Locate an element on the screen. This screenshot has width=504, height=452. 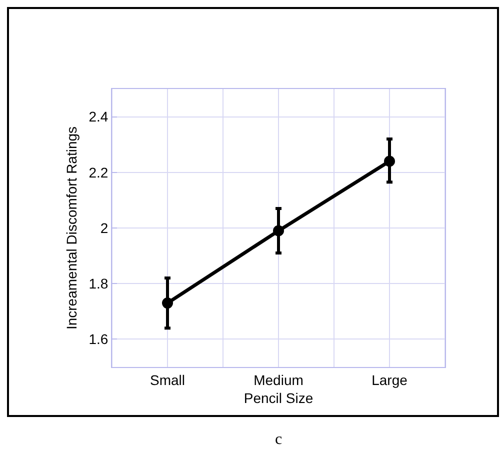
y-tick-label: 1.6 is located at coordinates (98, 339).